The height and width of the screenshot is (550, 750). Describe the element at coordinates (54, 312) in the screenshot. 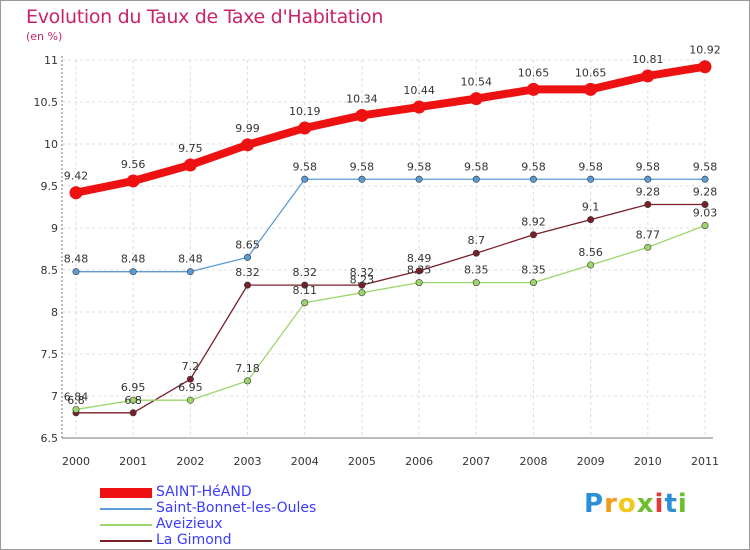

I see `y-tick-label: 8` at that location.